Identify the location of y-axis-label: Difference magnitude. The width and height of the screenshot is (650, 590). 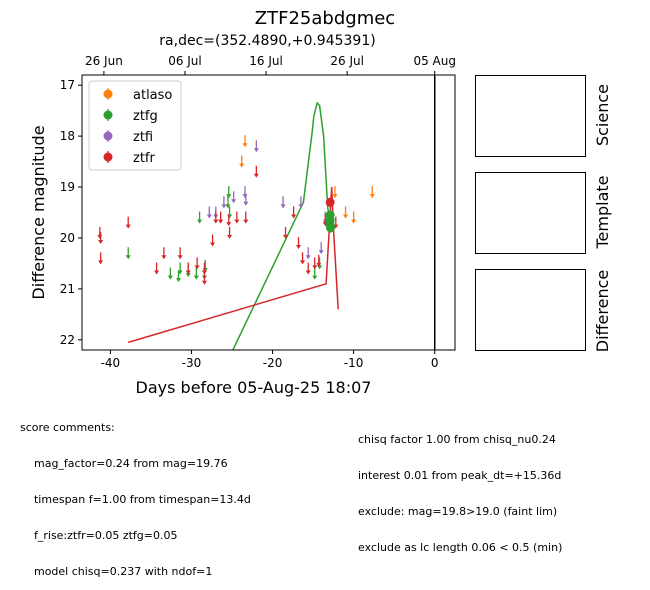
(38, 212).